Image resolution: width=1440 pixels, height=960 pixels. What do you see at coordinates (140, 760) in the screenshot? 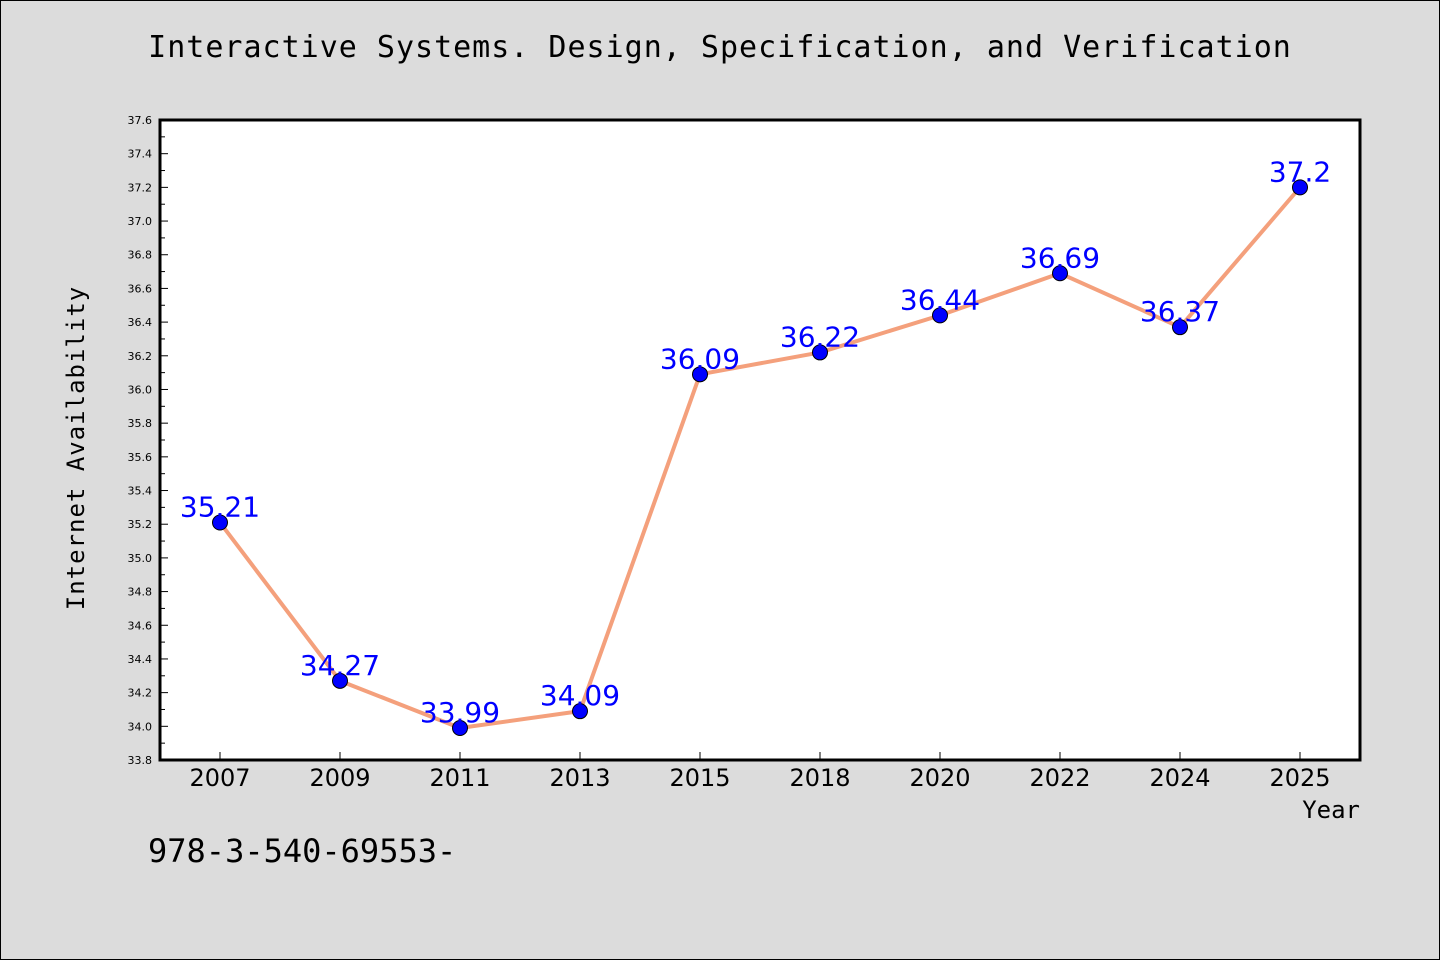
I see `y-tick-label: 33.8` at bounding box center [140, 760].